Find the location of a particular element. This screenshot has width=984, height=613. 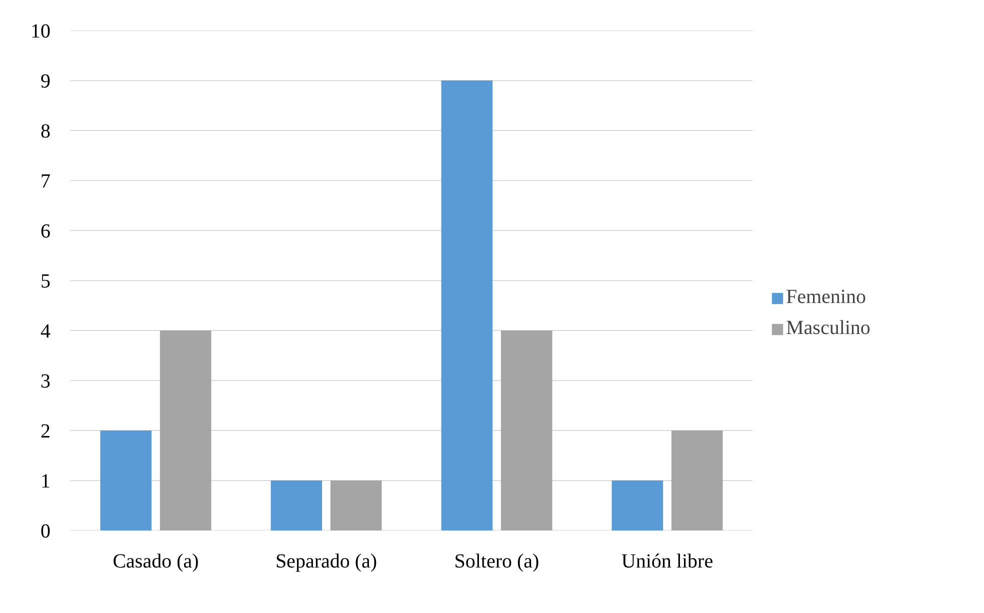

y-tick-label: 6 is located at coordinates (45, 231).